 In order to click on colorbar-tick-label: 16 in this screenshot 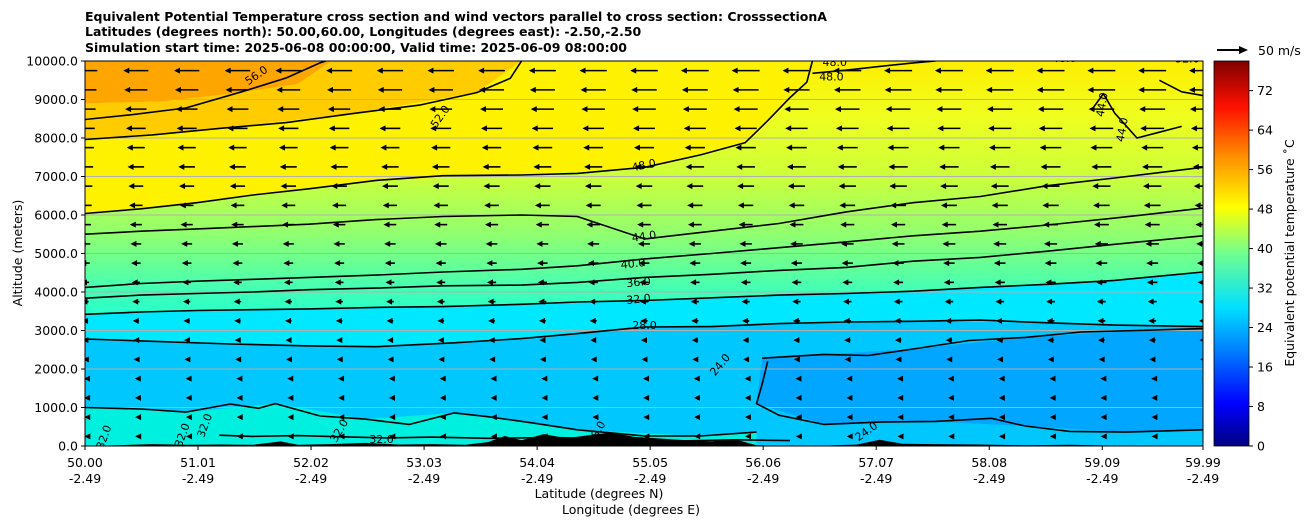, I will do `click(1265, 367)`.